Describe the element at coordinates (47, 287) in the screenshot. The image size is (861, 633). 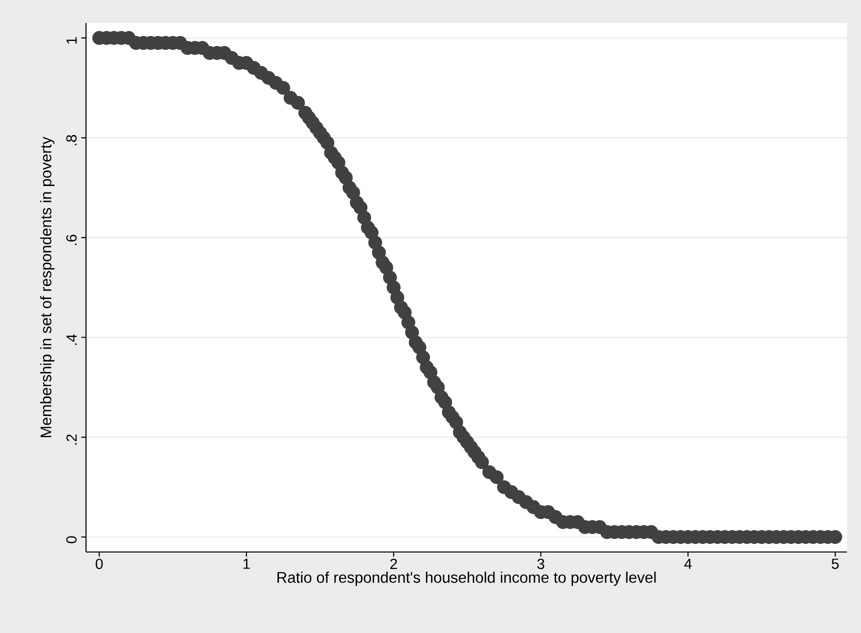
I see `y-axis-title: Membership in set of respondents in poverty` at that location.